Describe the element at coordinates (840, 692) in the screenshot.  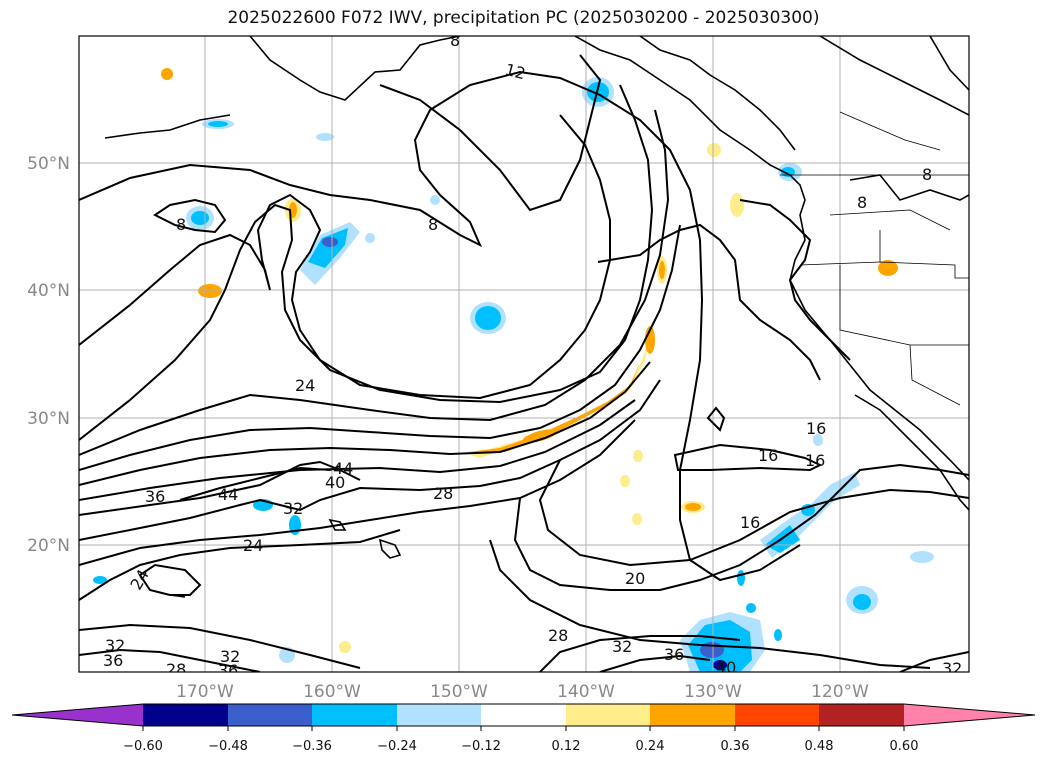
I see `lon-label-120w: 120°W` at that location.